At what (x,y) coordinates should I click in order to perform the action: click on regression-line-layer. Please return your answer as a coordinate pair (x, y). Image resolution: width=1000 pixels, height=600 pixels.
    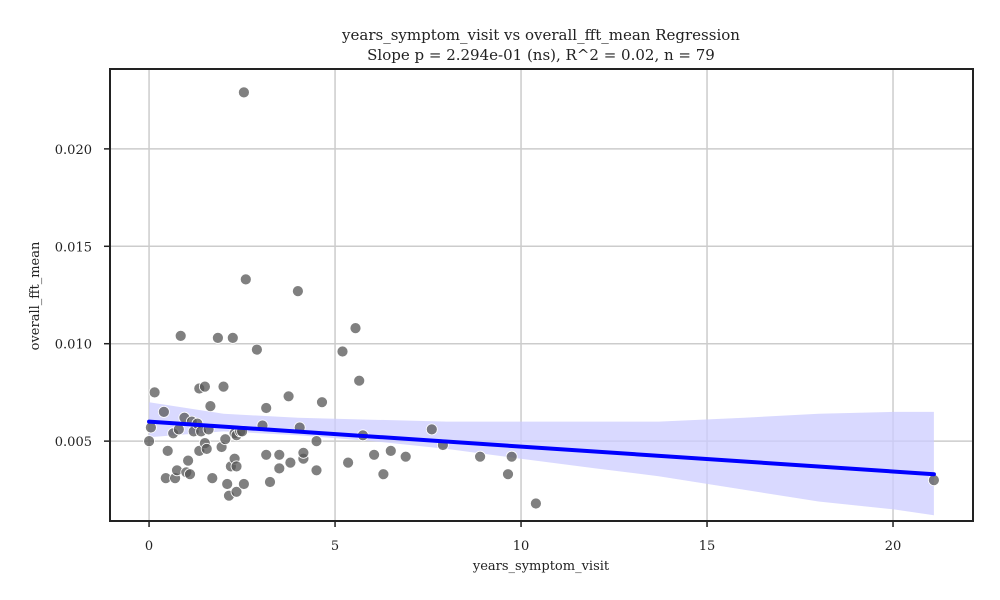
    Looking at the image, I should click on (541, 448).